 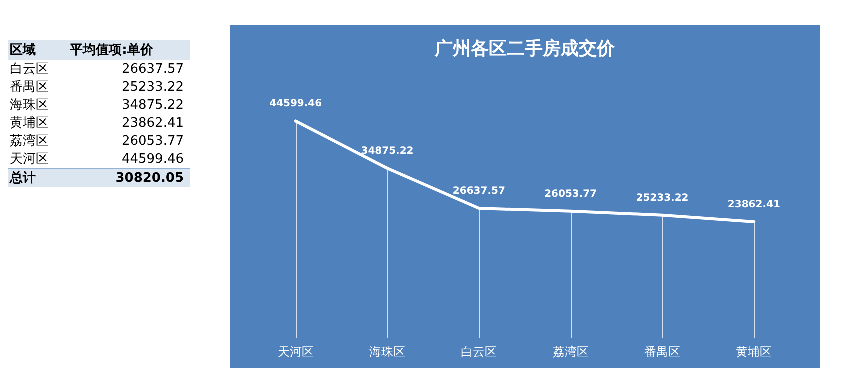 What do you see at coordinates (662, 352) in the screenshot?
I see `x-tick-label: 番禺区` at bounding box center [662, 352].